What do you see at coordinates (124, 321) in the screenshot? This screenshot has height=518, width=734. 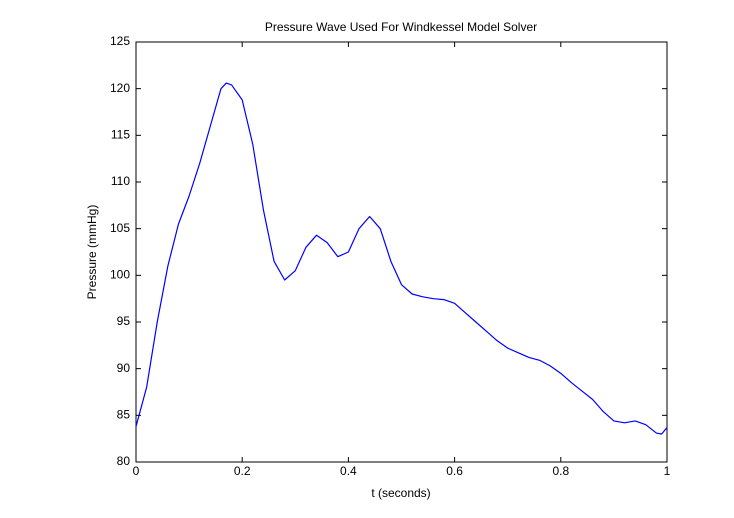 I see `y-tick-label: 95` at bounding box center [124, 321].